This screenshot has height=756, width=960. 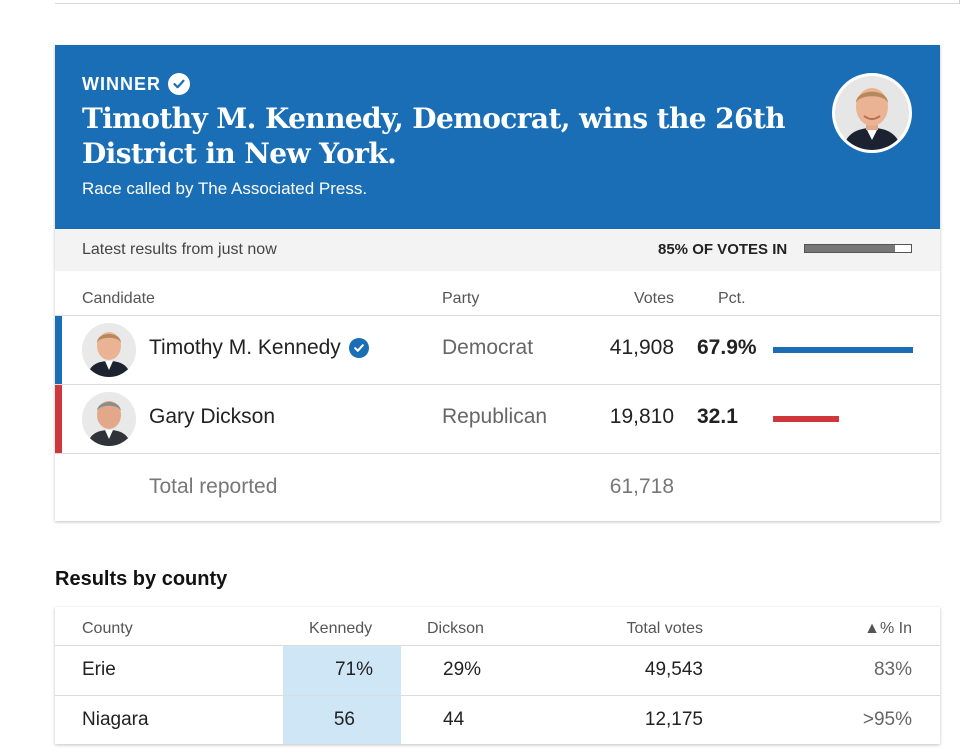 I want to click on kennedy-share: 71%, so click(x=353, y=669).